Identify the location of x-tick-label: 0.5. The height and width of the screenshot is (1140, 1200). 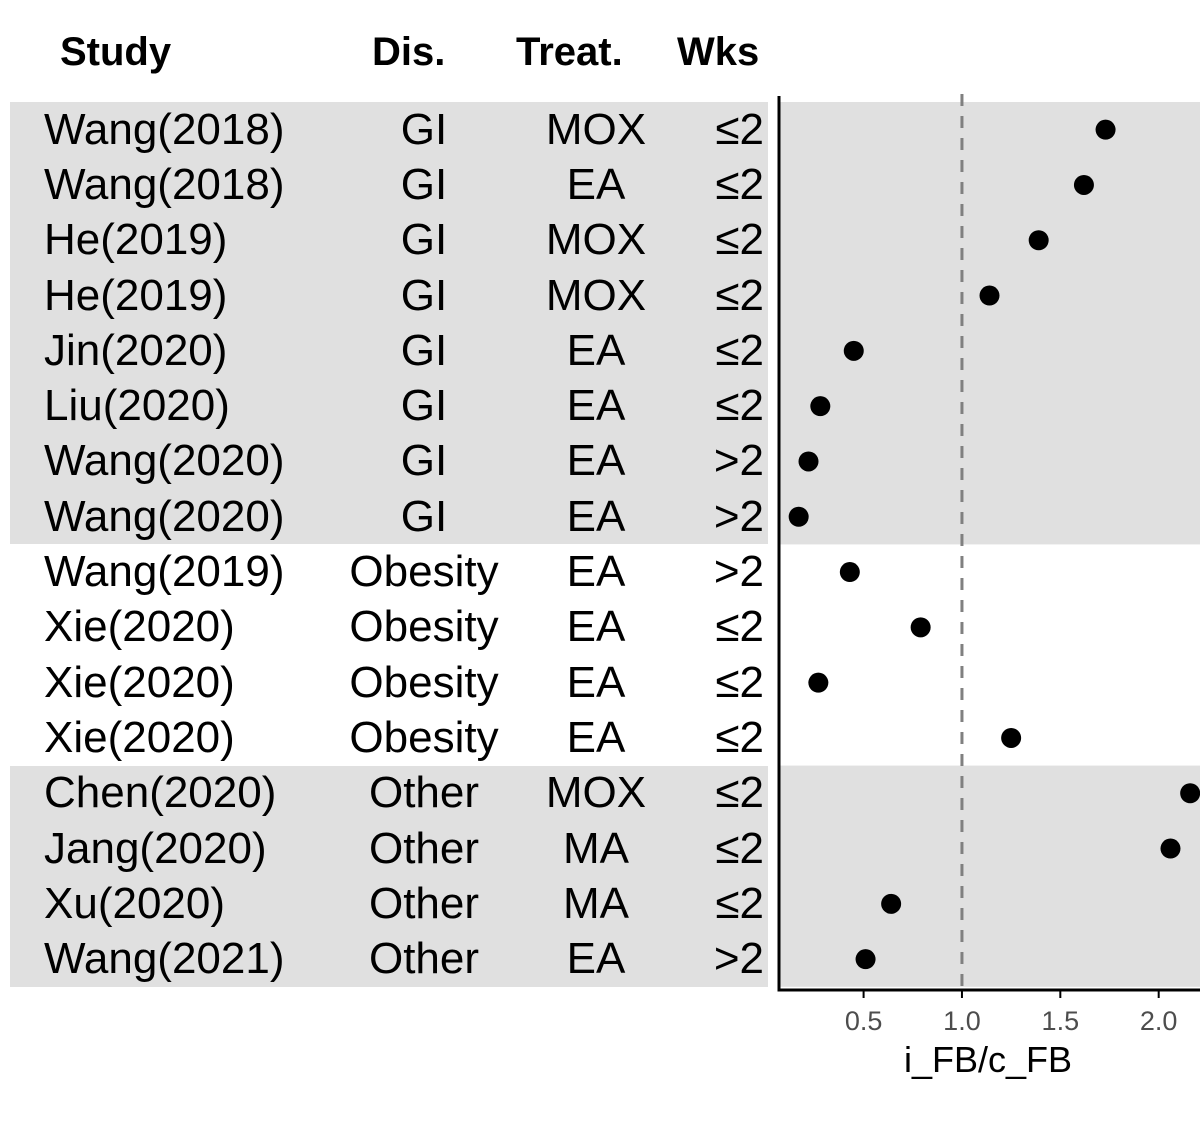
(864, 1021).